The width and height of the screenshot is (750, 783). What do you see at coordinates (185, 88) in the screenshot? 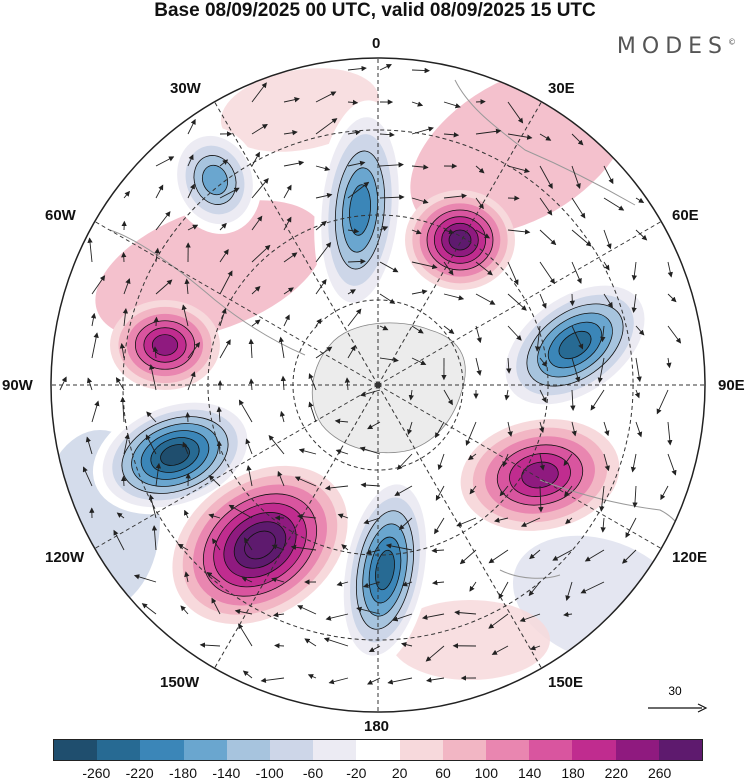
I see `lon-label-30w: 30W` at bounding box center [185, 88].